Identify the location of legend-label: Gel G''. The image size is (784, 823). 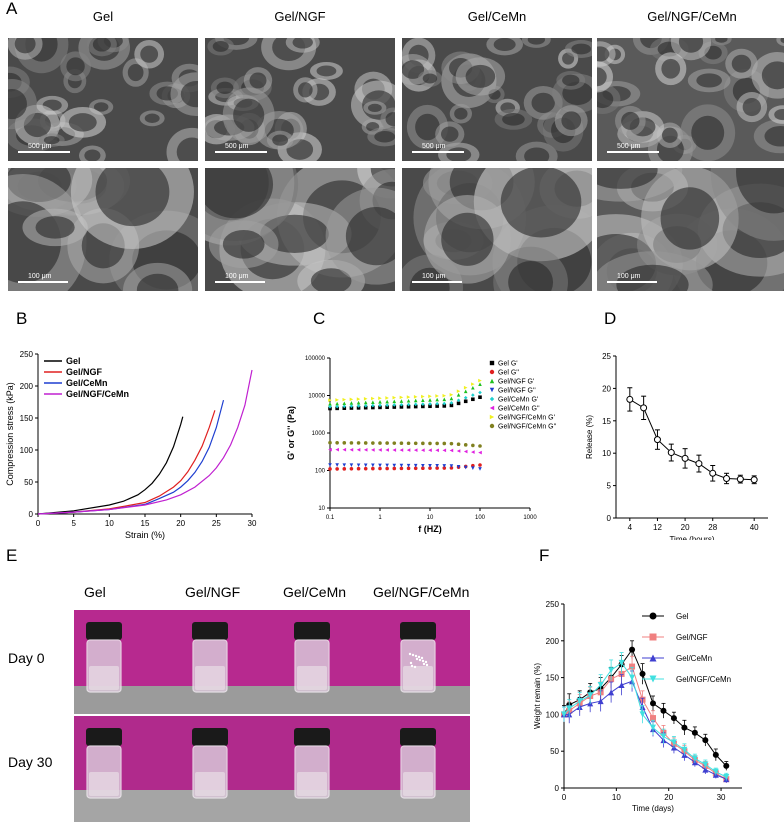
(508, 373).